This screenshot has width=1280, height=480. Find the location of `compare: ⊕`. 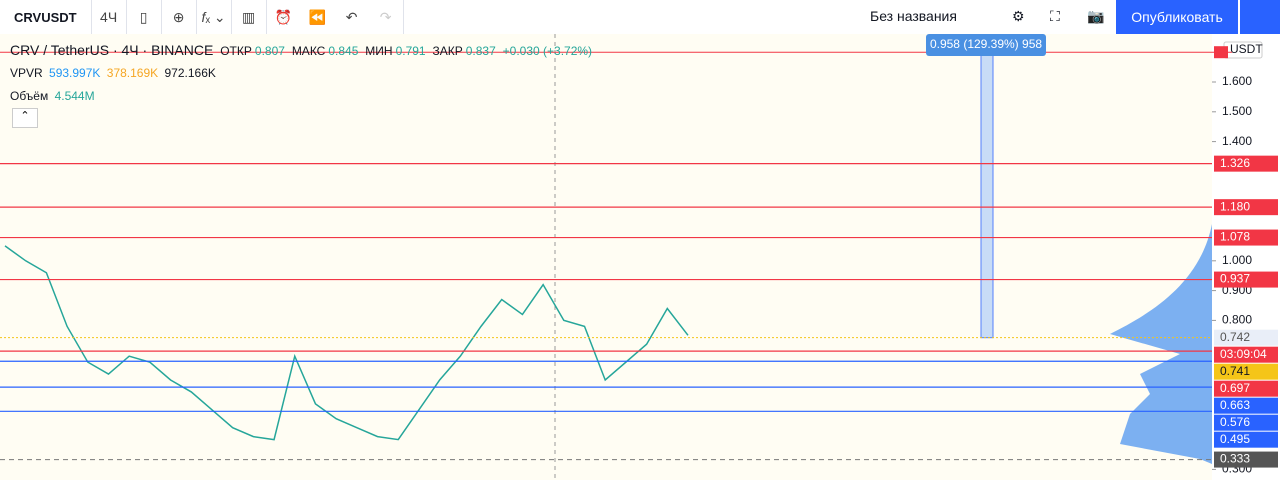

compare: ⊕ is located at coordinates (178, 16).